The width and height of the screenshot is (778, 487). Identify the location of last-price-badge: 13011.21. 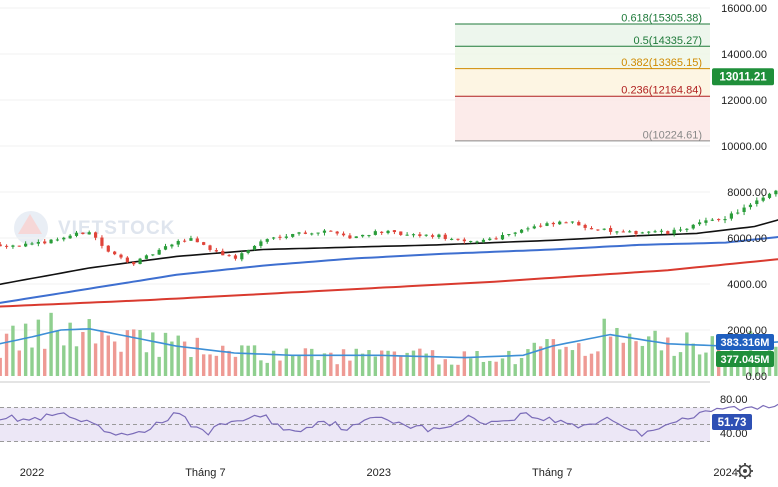
(743, 77).